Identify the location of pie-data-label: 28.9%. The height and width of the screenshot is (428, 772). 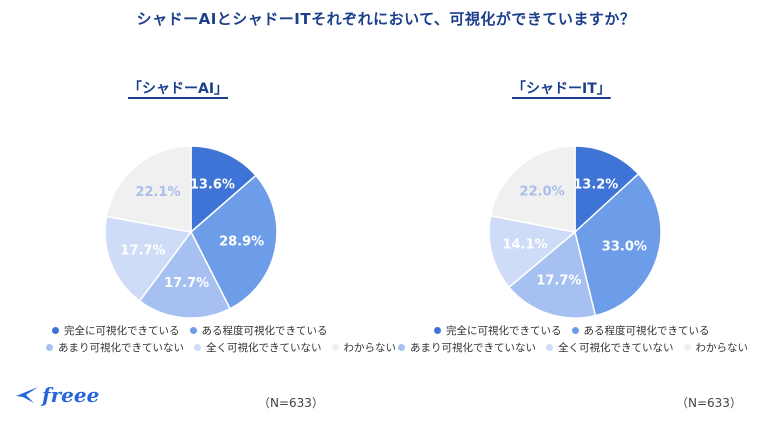
(241, 241).